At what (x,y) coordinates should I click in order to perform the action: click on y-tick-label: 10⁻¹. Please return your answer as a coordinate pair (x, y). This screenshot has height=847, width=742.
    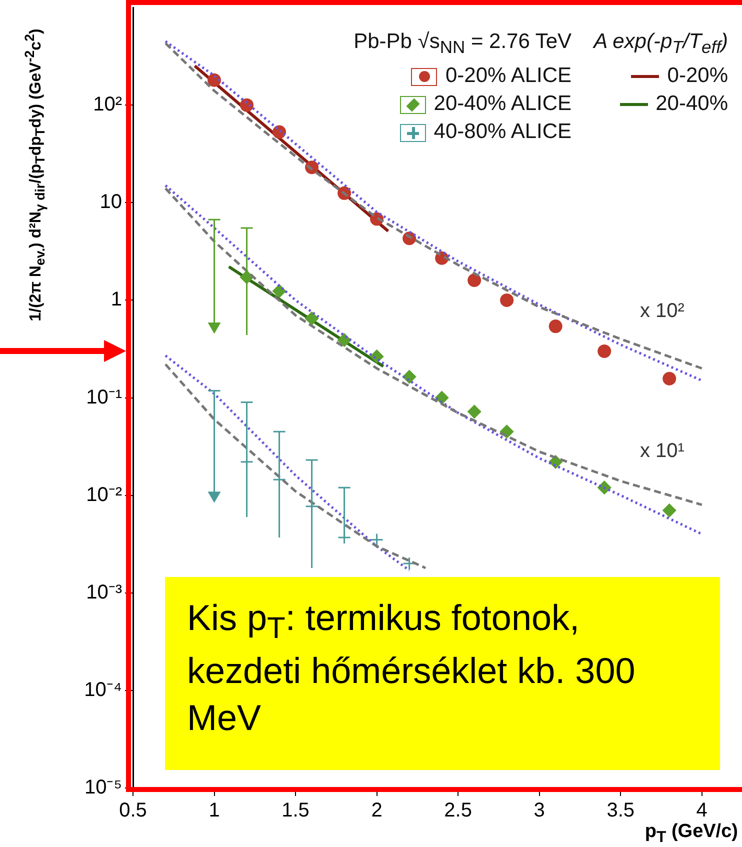
    Looking at the image, I should click on (104, 397).